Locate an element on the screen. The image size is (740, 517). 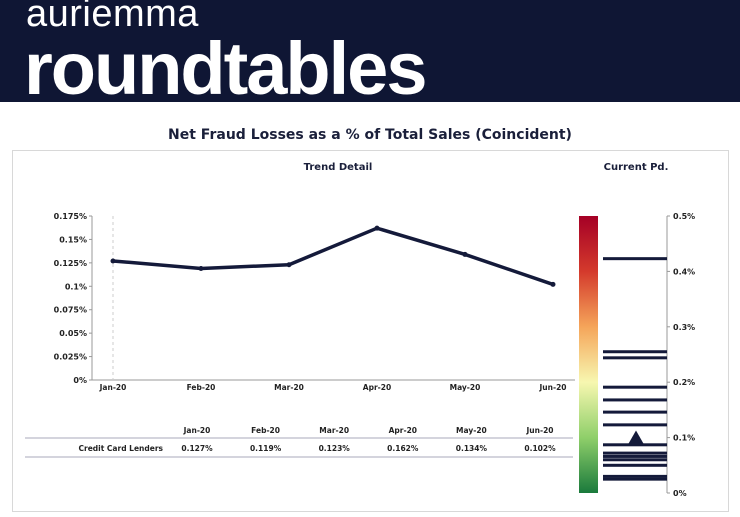
color-scale-bar is located at coordinates (588, 354).